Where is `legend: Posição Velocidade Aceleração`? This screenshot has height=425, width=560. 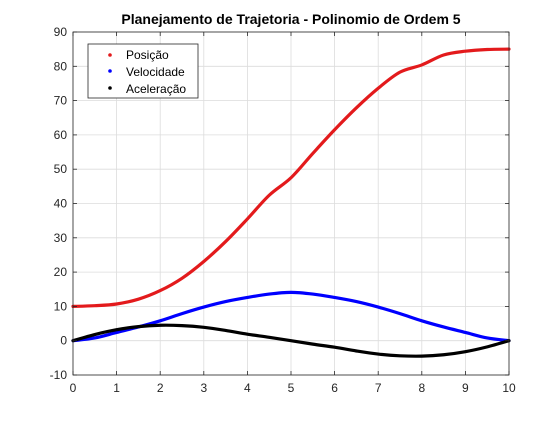
legend: Posição Velocidade Aceleração is located at coordinates (143, 71).